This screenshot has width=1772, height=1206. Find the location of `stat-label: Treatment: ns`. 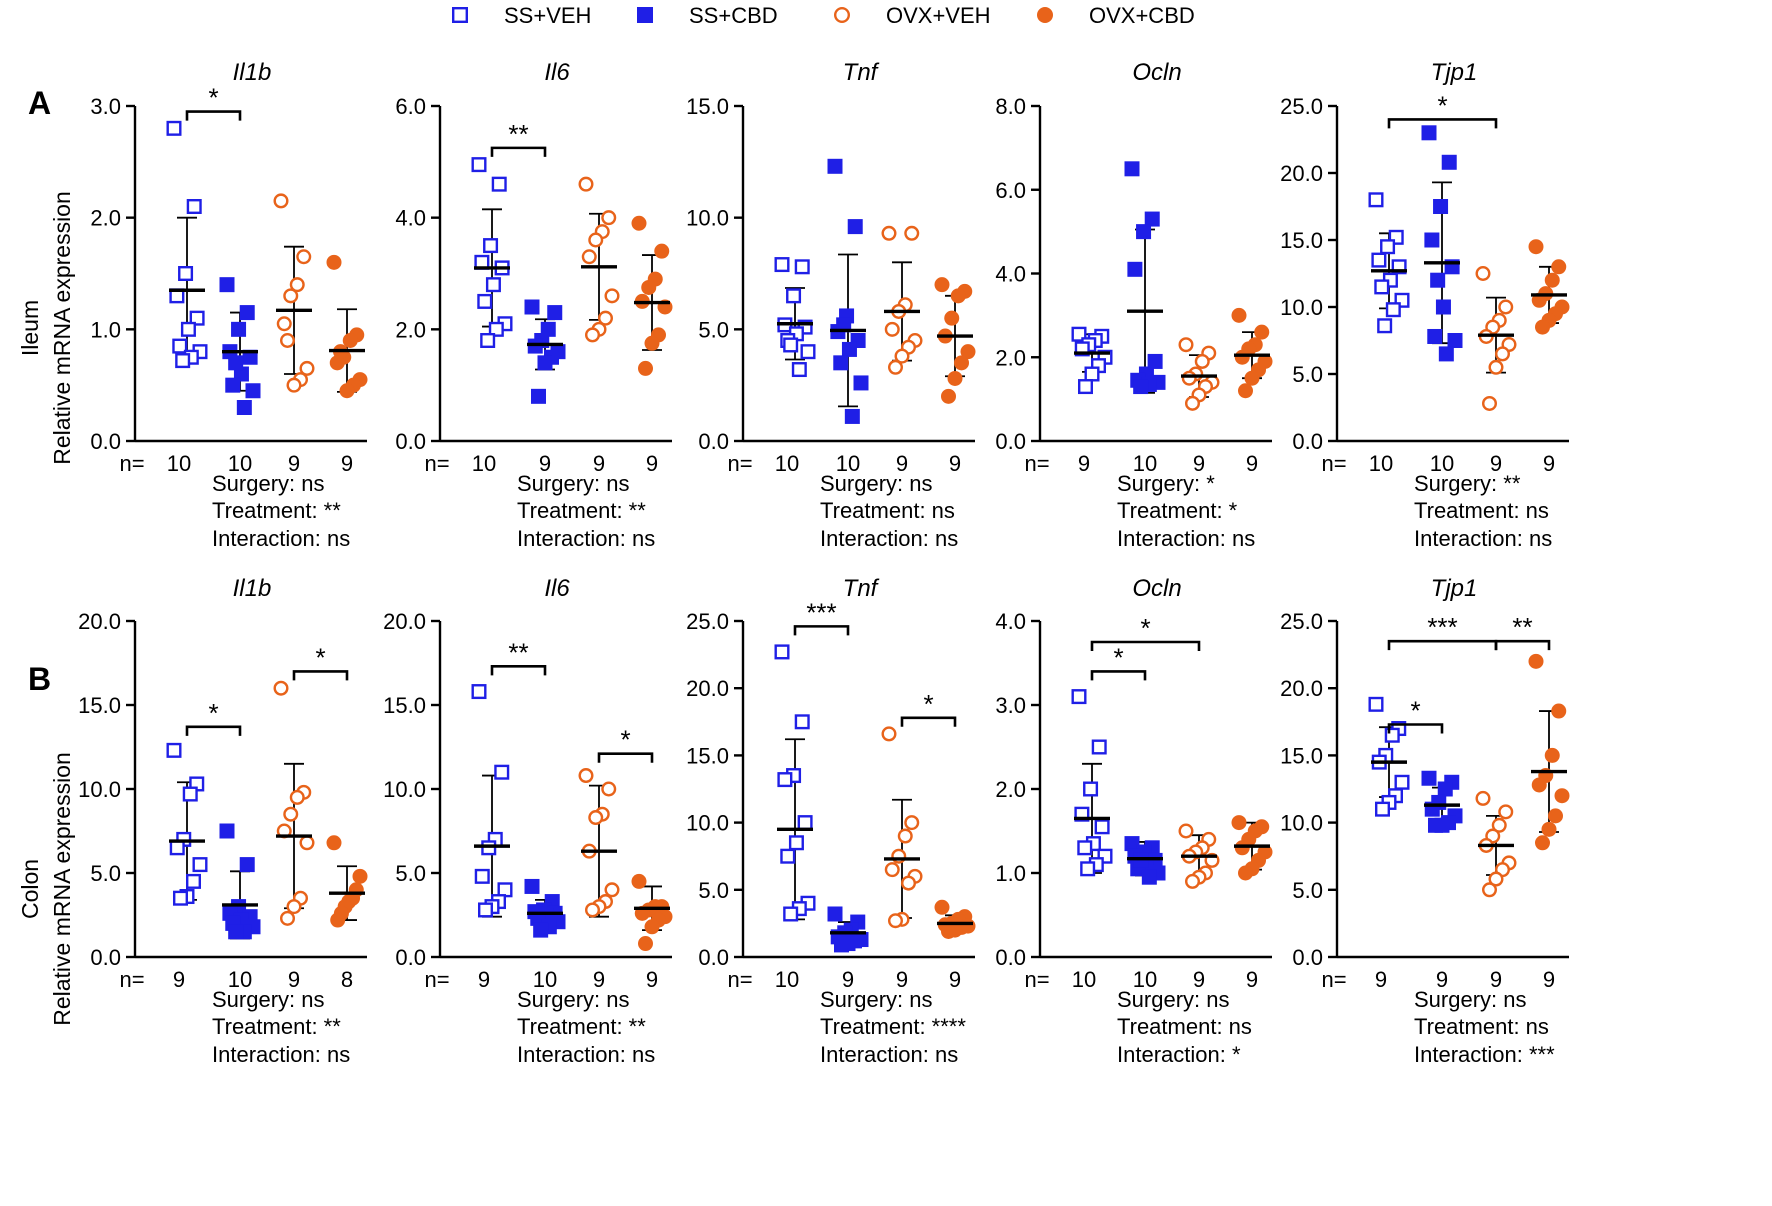

stat-label: Treatment: ns is located at coordinates (1481, 1026).